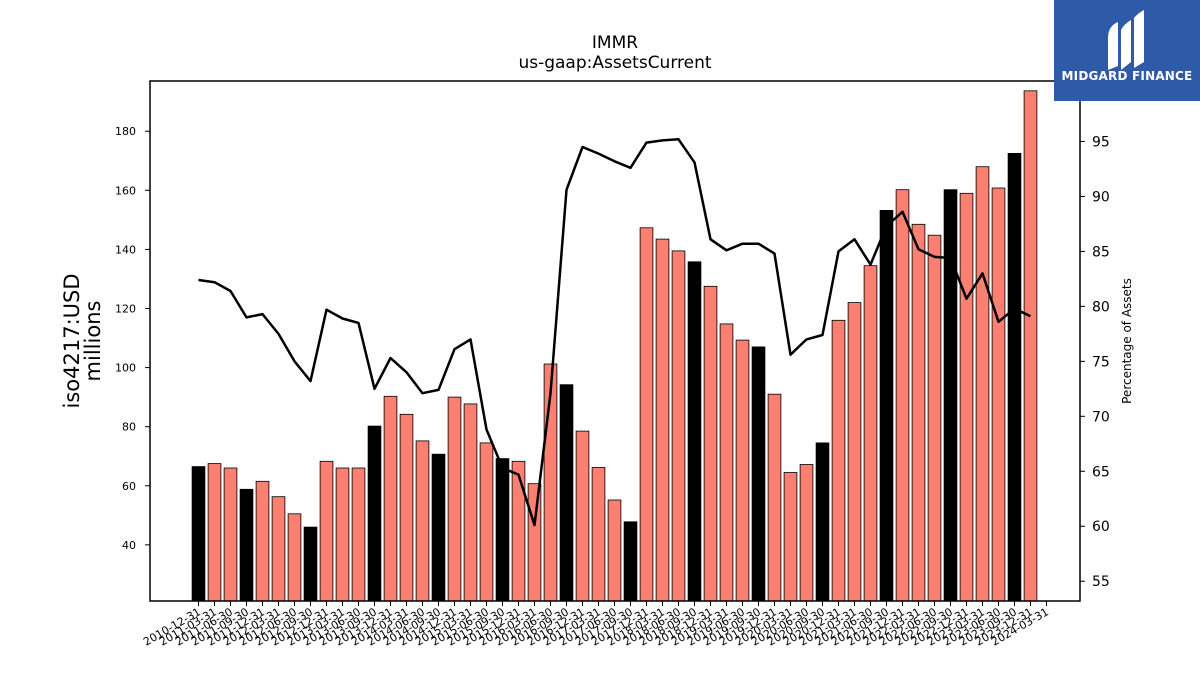 The height and width of the screenshot is (675, 1200). I want to click on chart-subtitle: us-gaap:AssetsCurrent, so click(614, 63).